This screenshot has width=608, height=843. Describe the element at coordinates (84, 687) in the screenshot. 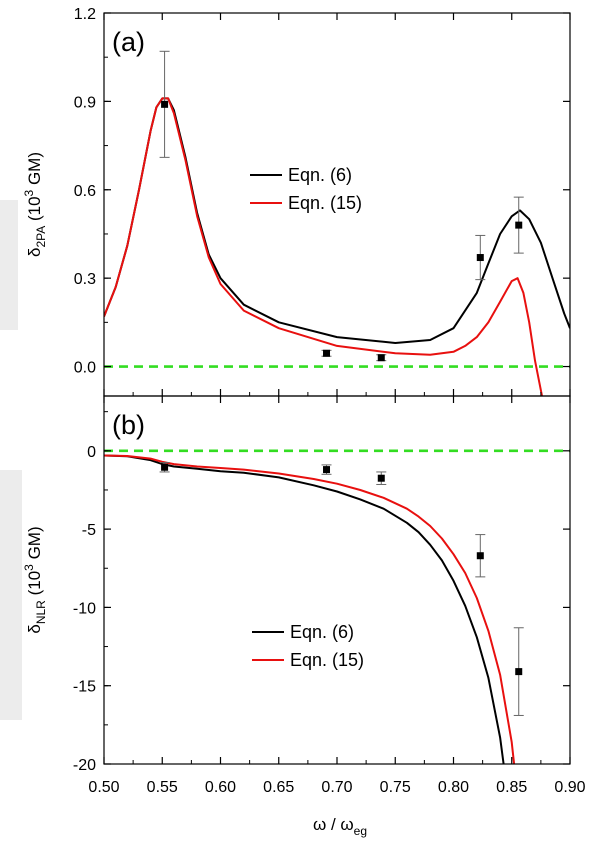

I see `y-tick-label: -15` at that location.